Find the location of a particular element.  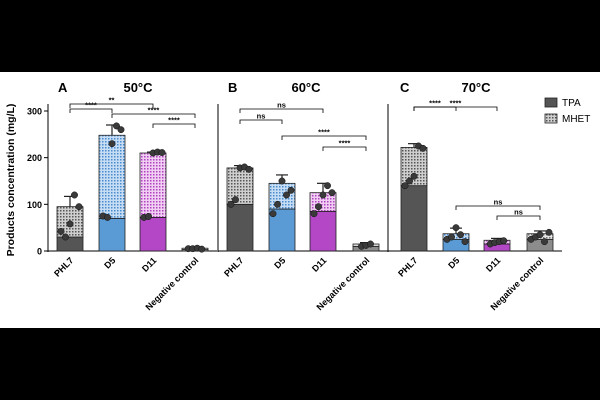

significance-label-A-2: **** is located at coordinates (154, 110).